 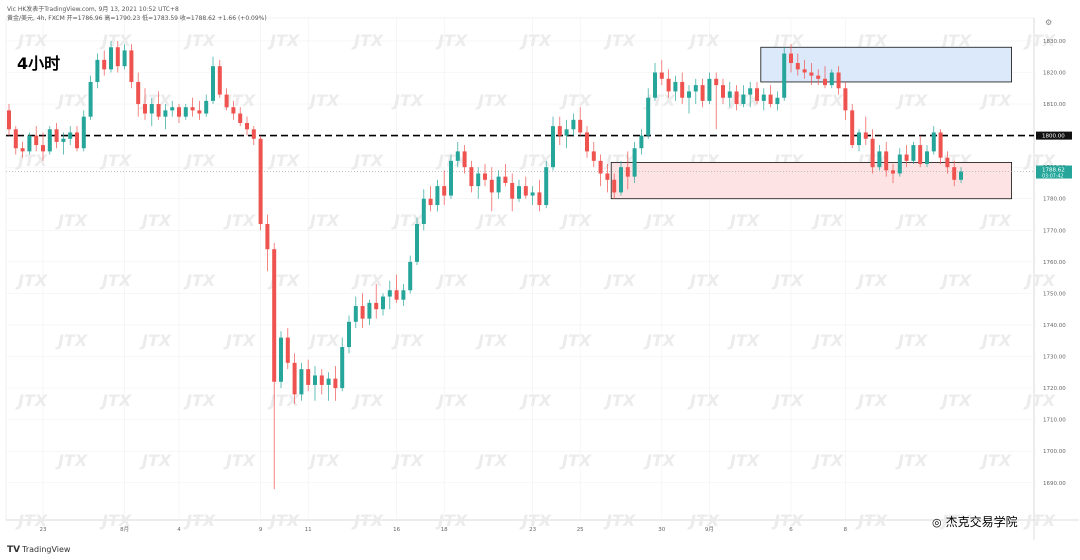 I want to click on tradingview-logo: TV TradingView, so click(x=38, y=550).